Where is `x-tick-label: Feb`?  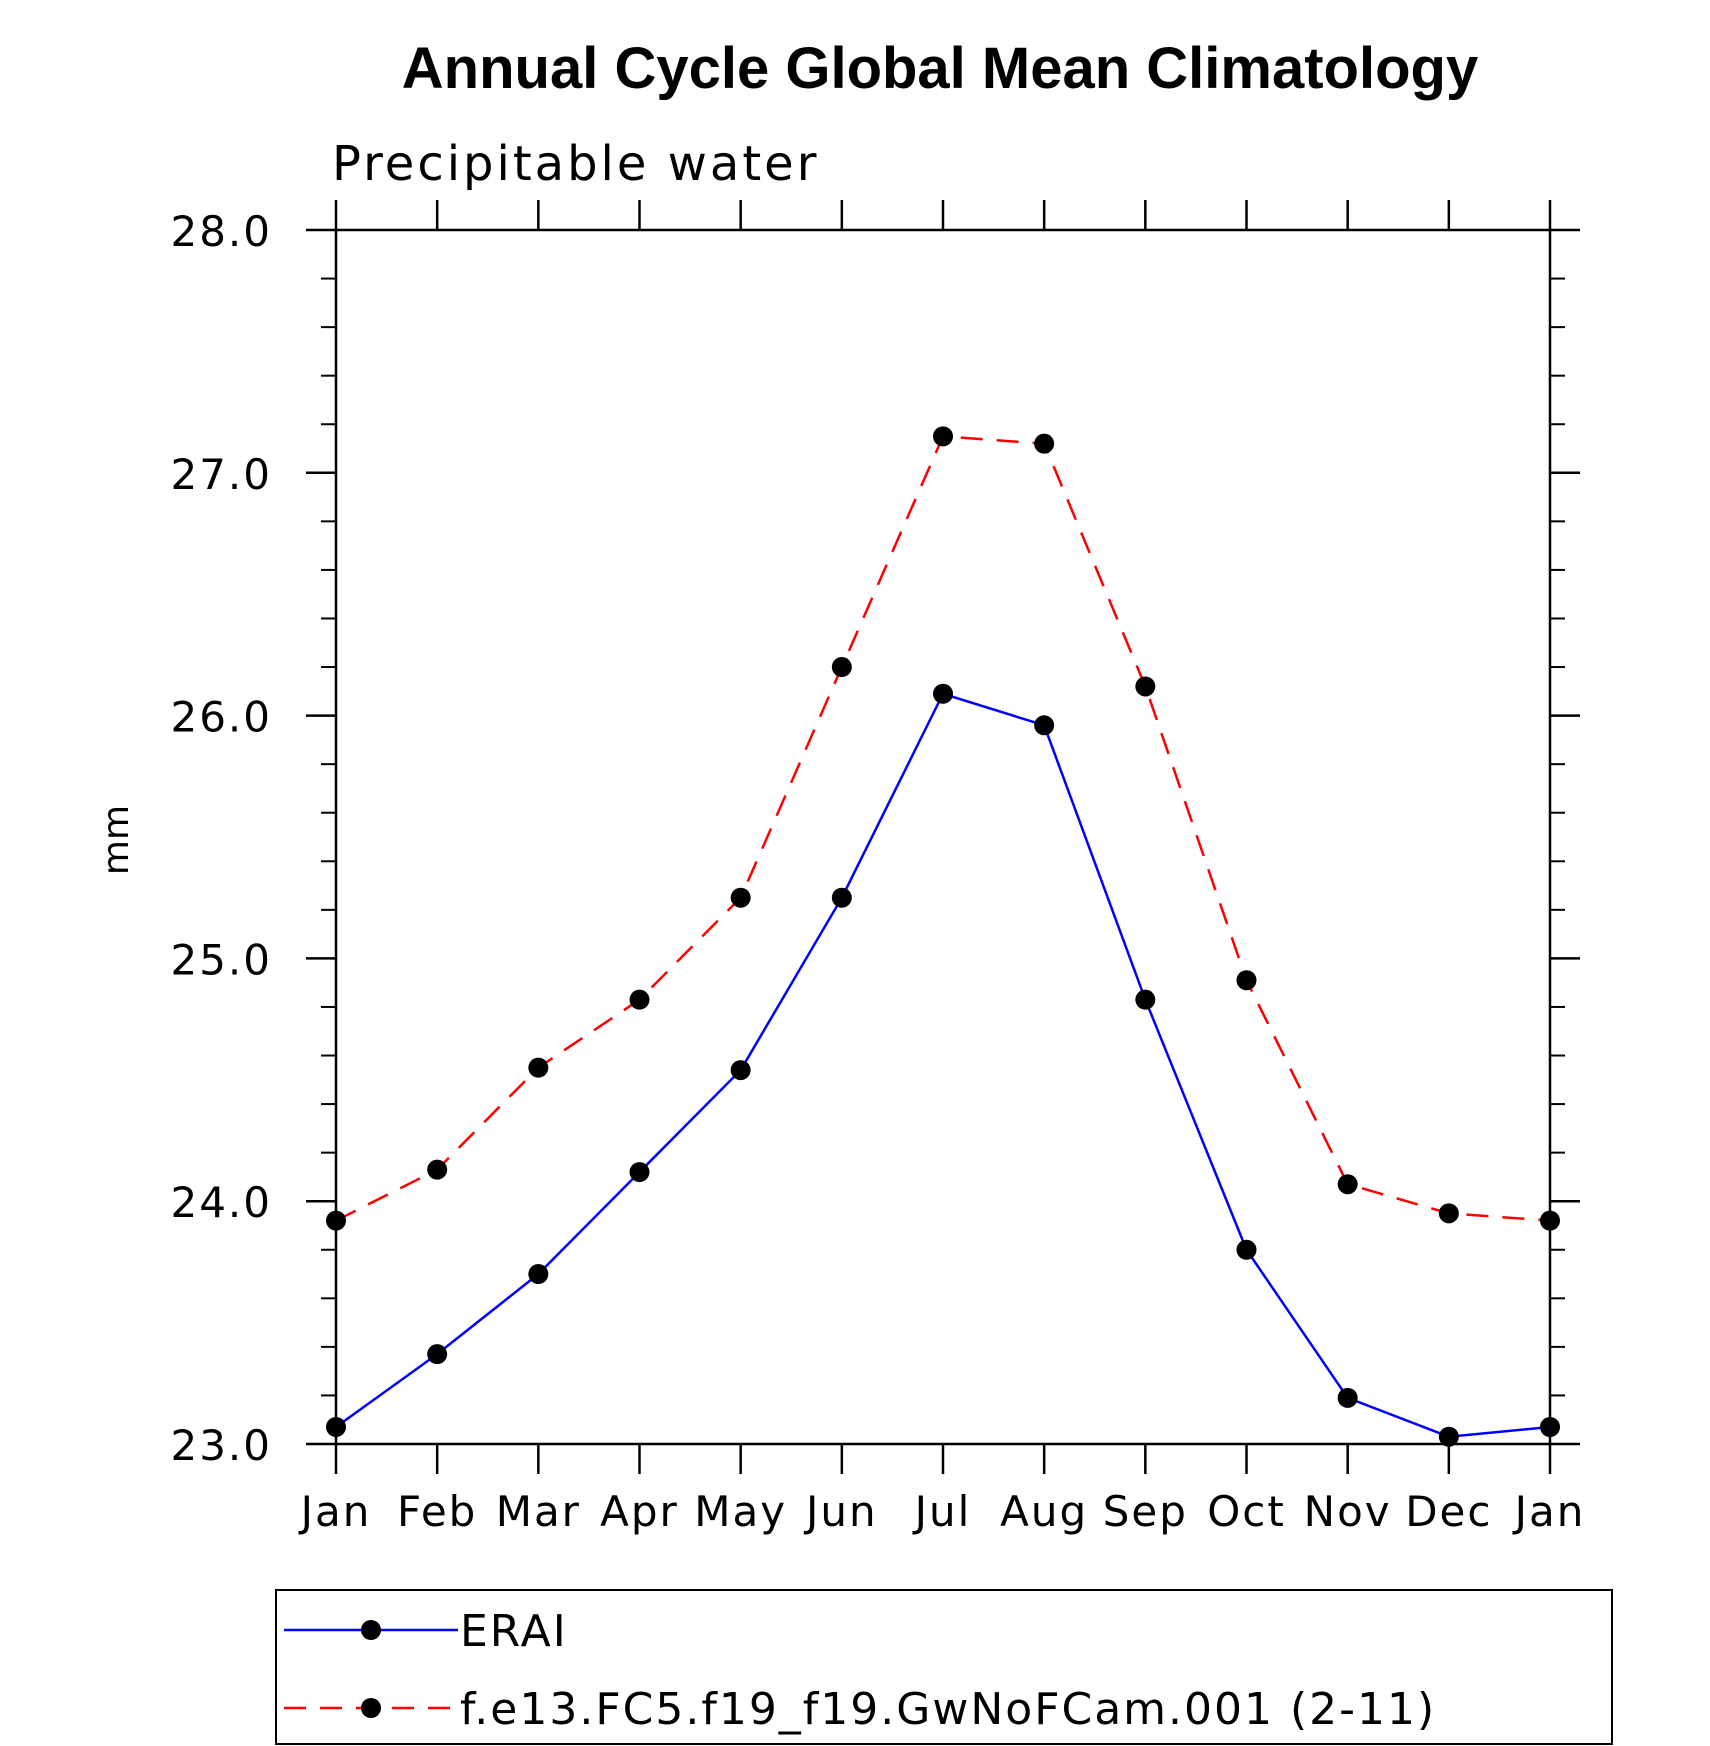 x-tick-label: Feb is located at coordinates (437, 1511).